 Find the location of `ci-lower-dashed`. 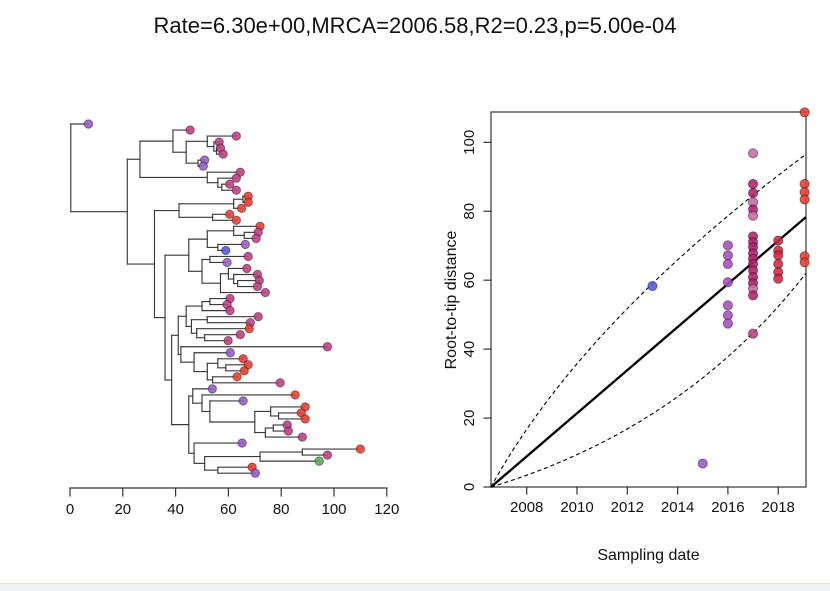

ci-lower-dashed is located at coordinates (648, 380).